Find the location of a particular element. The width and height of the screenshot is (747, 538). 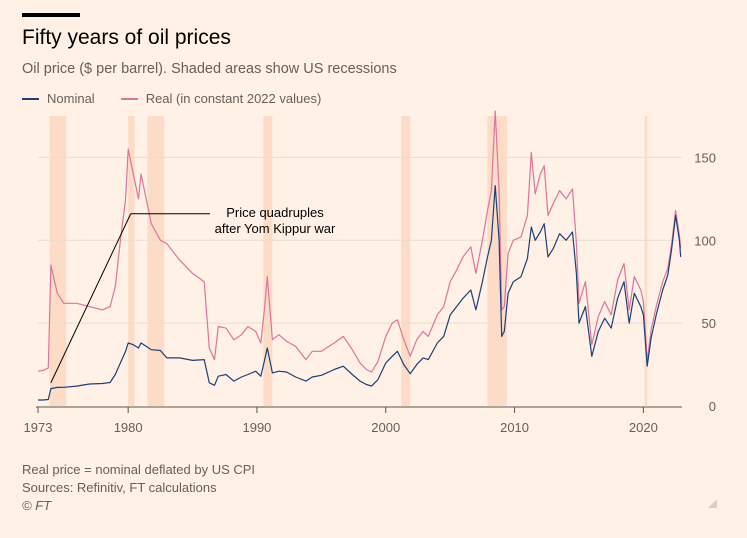

resize-handle is located at coordinates (712, 503).